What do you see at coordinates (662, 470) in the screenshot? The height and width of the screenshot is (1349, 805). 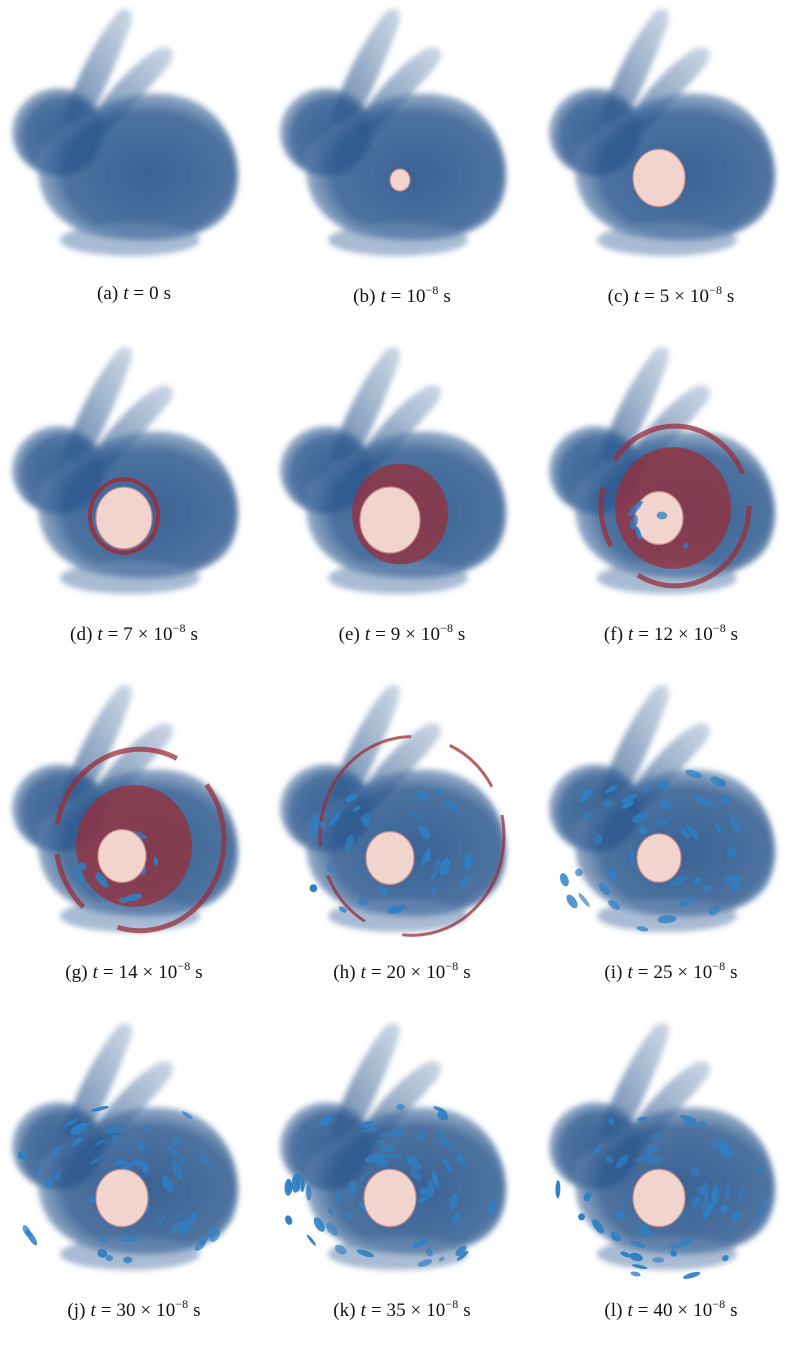 I see `simulation-render` at bounding box center [662, 470].